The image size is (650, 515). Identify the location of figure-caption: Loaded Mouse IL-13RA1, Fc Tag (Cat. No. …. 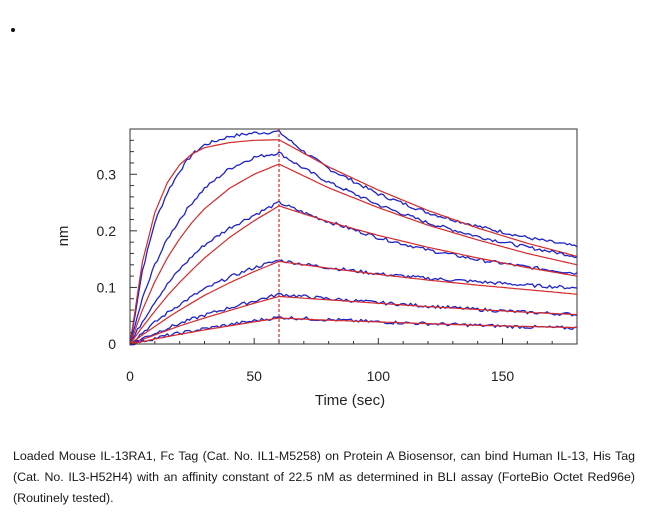
(324, 477).